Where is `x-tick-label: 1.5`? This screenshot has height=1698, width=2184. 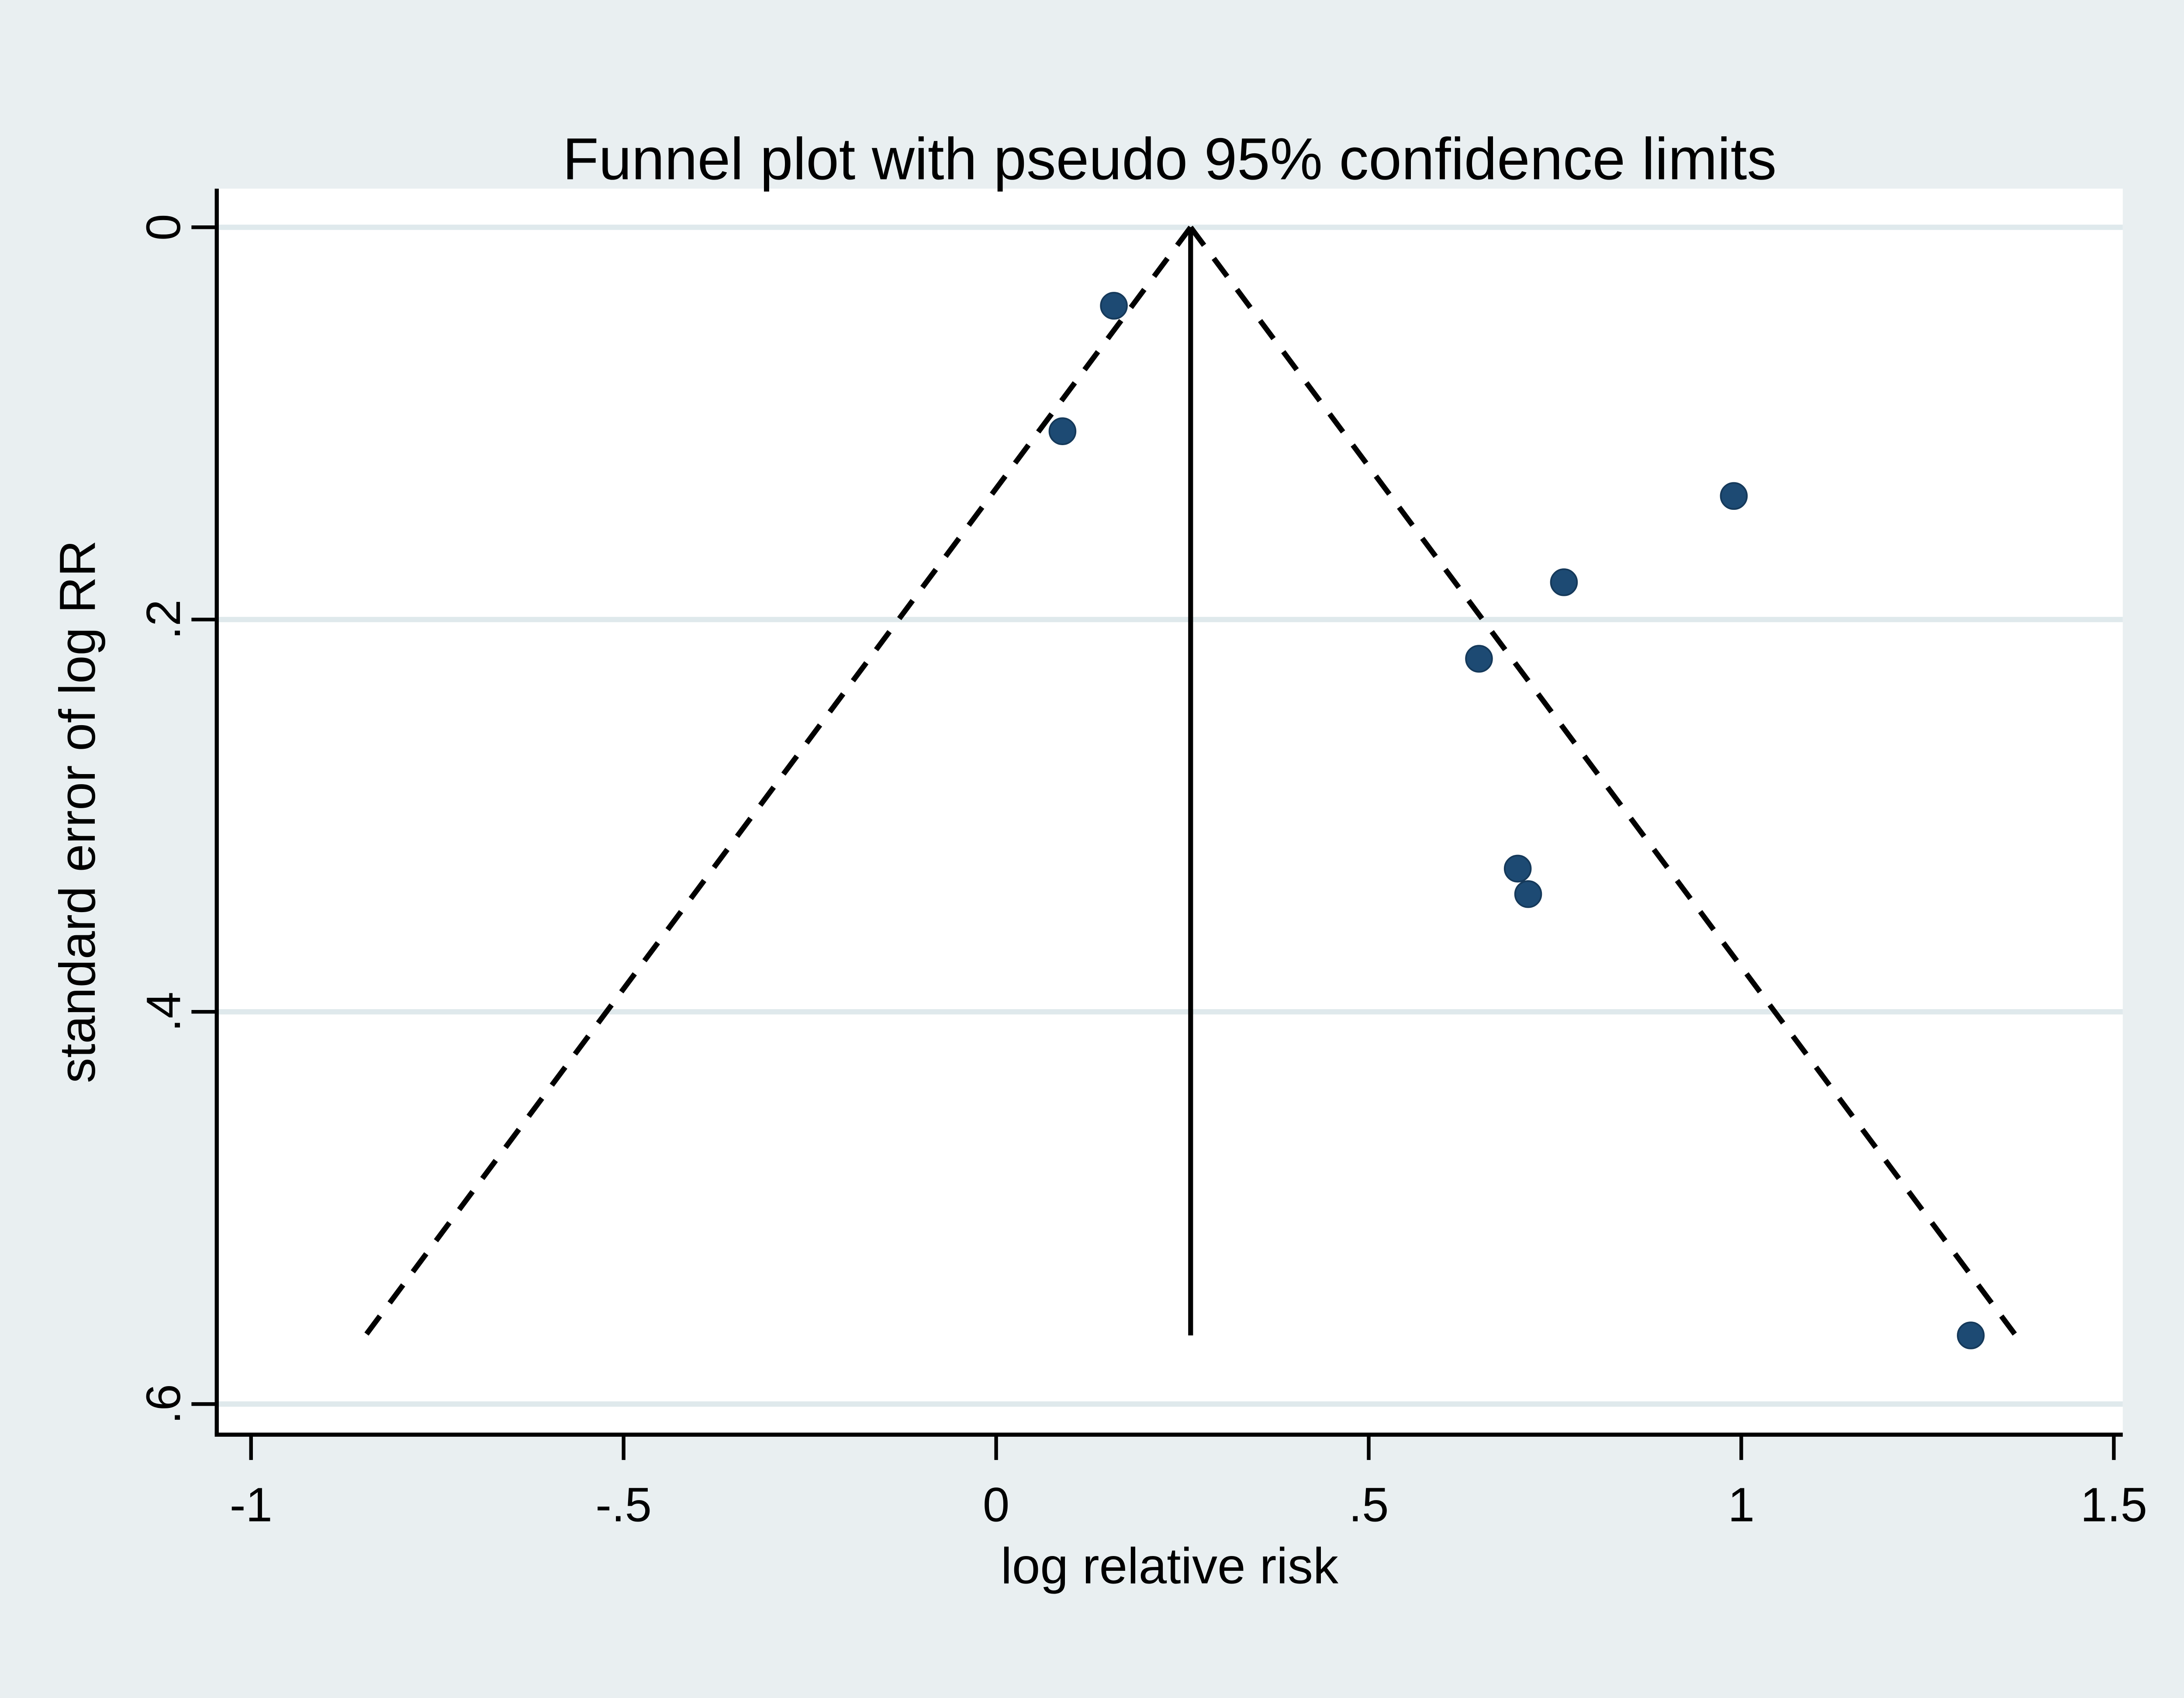
x-tick-label: 1.5 is located at coordinates (2113, 1505).